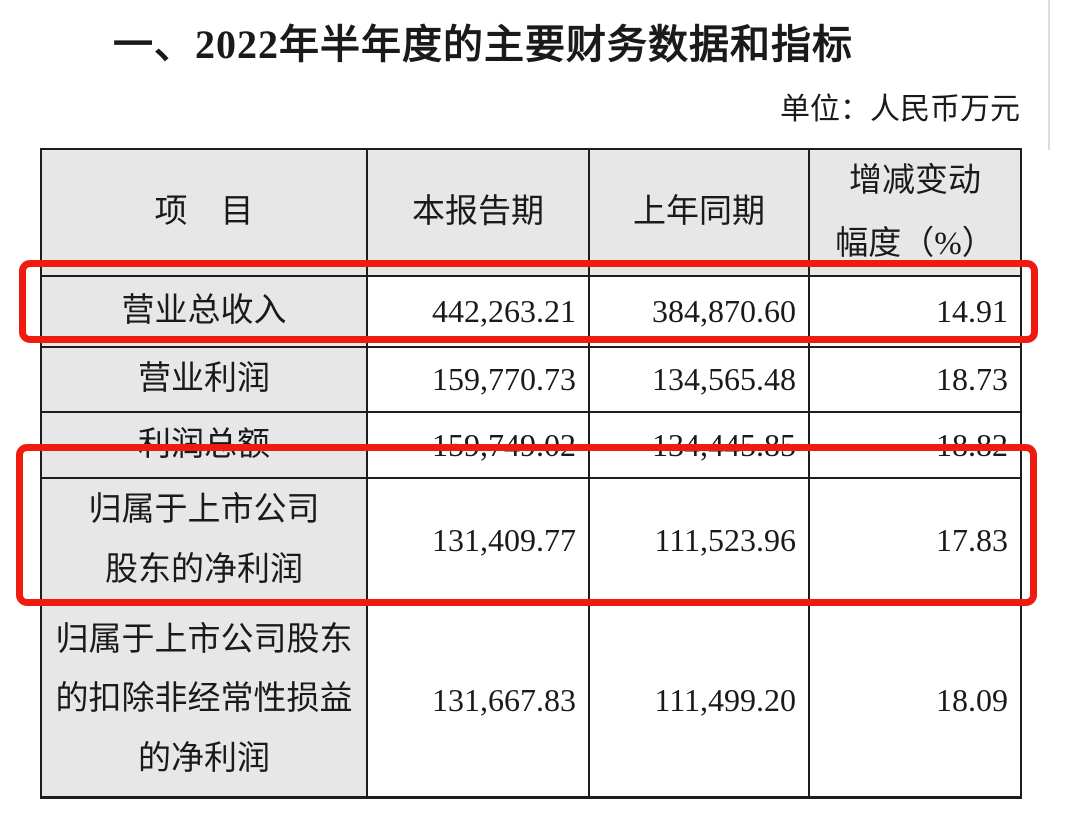 The width and height of the screenshot is (1080, 830). Describe the element at coordinates (478, 541) in the screenshot. I see `row-current-value: 131,409.77` at that location.